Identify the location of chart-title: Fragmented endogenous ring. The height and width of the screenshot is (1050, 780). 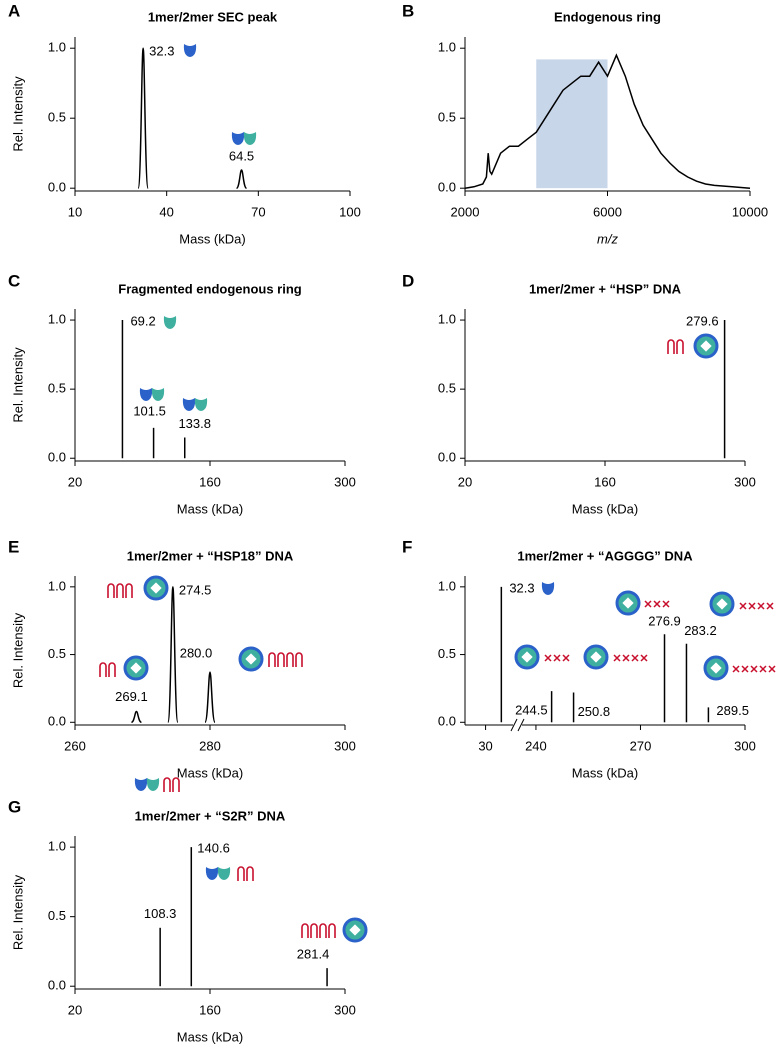
(210, 288).